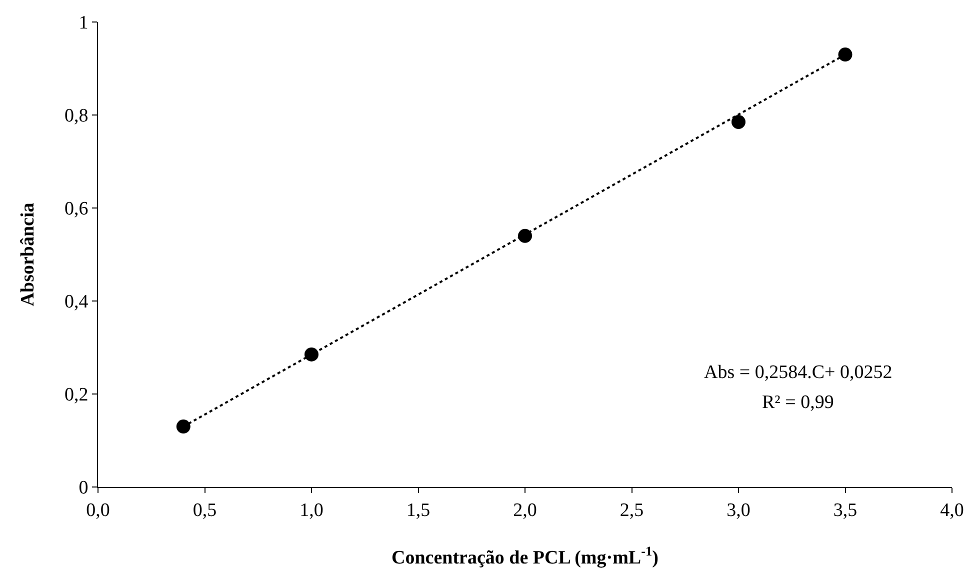 The image size is (976, 583). What do you see at coordinates (83, 23) in the screenshot?
I see `y-tick-label: 1` at bounding box center [83, 23].